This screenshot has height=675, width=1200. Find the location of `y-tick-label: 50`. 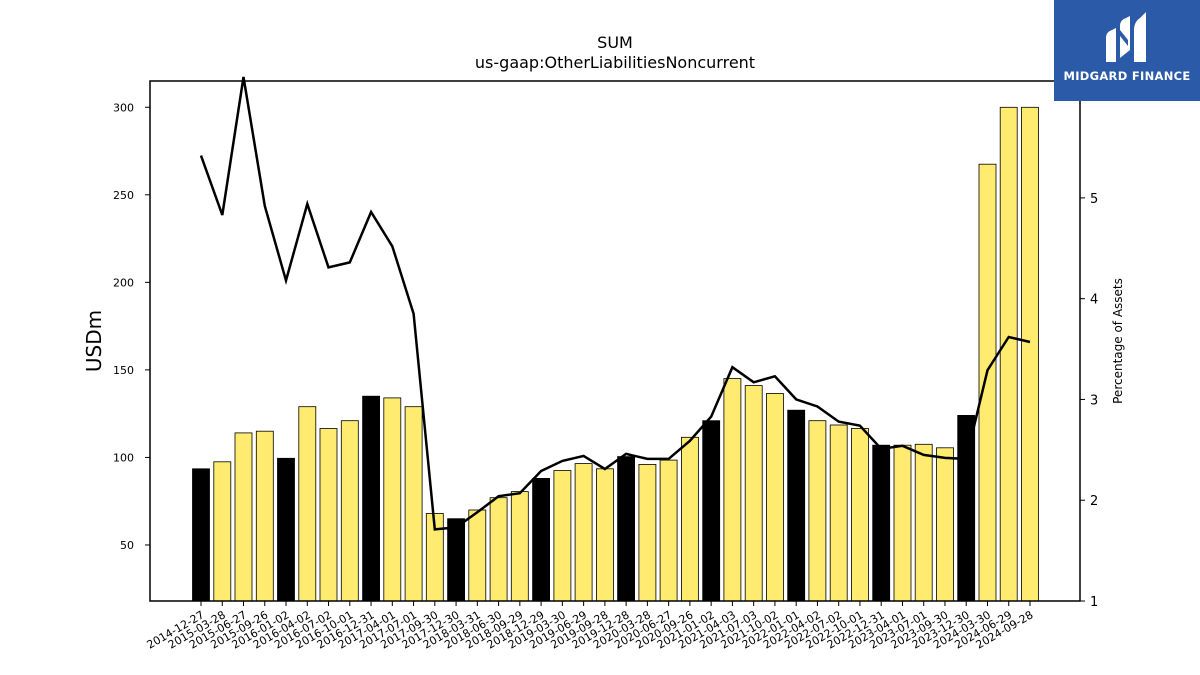

y-tick-label: 50 is located at coordinates (127, 545).